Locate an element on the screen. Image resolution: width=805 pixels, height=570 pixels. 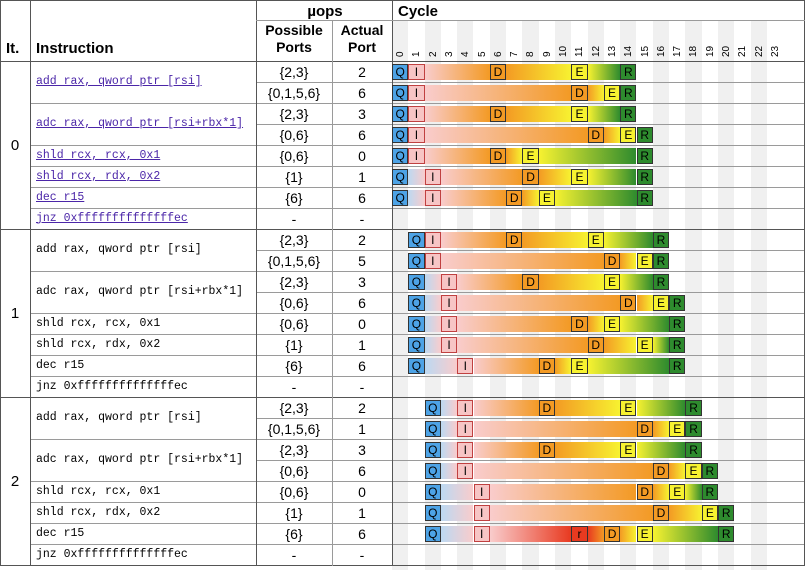
instruction-text: adc rax, qword ptr [rsi+rbx*1] is located at coordinates (140, 459).